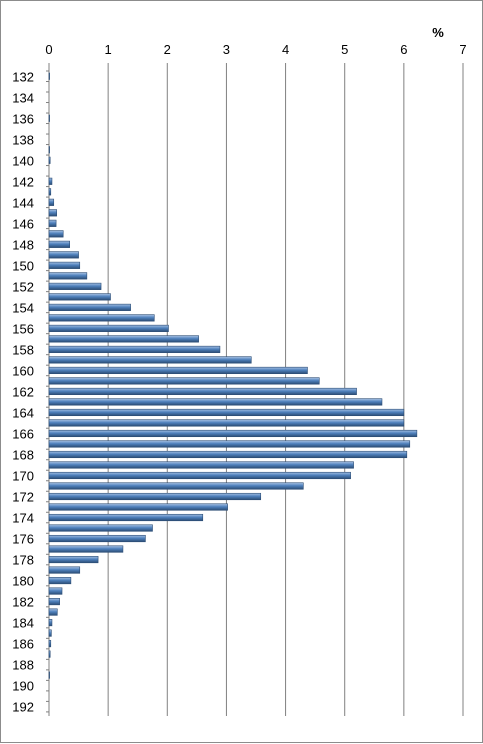 Image resolution: width=483 pixels, height=744 pixels. What do you see at coordinates (23, 181) in the screenshot?
I see `y-tick-label: 142` at bounding box center [23, 181].